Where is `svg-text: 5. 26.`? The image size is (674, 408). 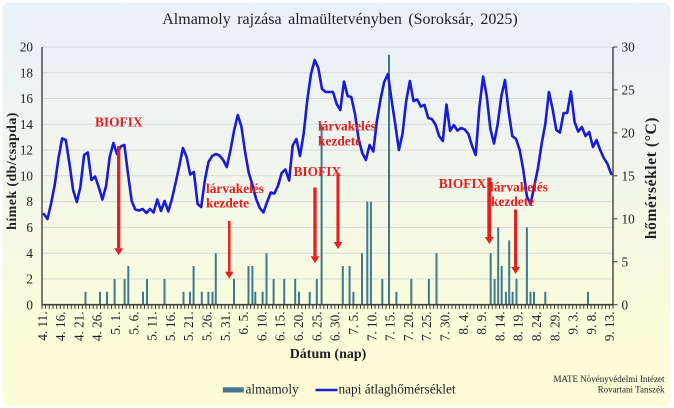
svg-text: 5. 26. is located at coordinates (207, 327).